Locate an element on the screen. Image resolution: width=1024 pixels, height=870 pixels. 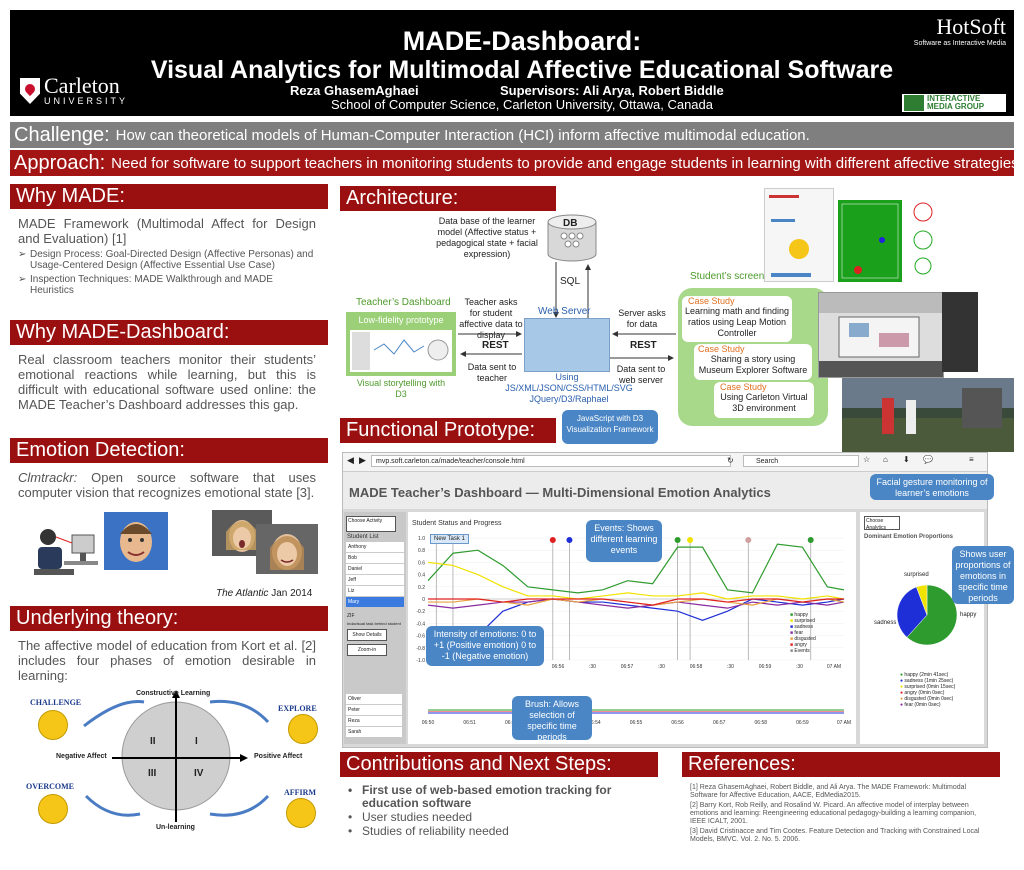
museum-explorer-thumbnail is located at coordinates (881, 335).